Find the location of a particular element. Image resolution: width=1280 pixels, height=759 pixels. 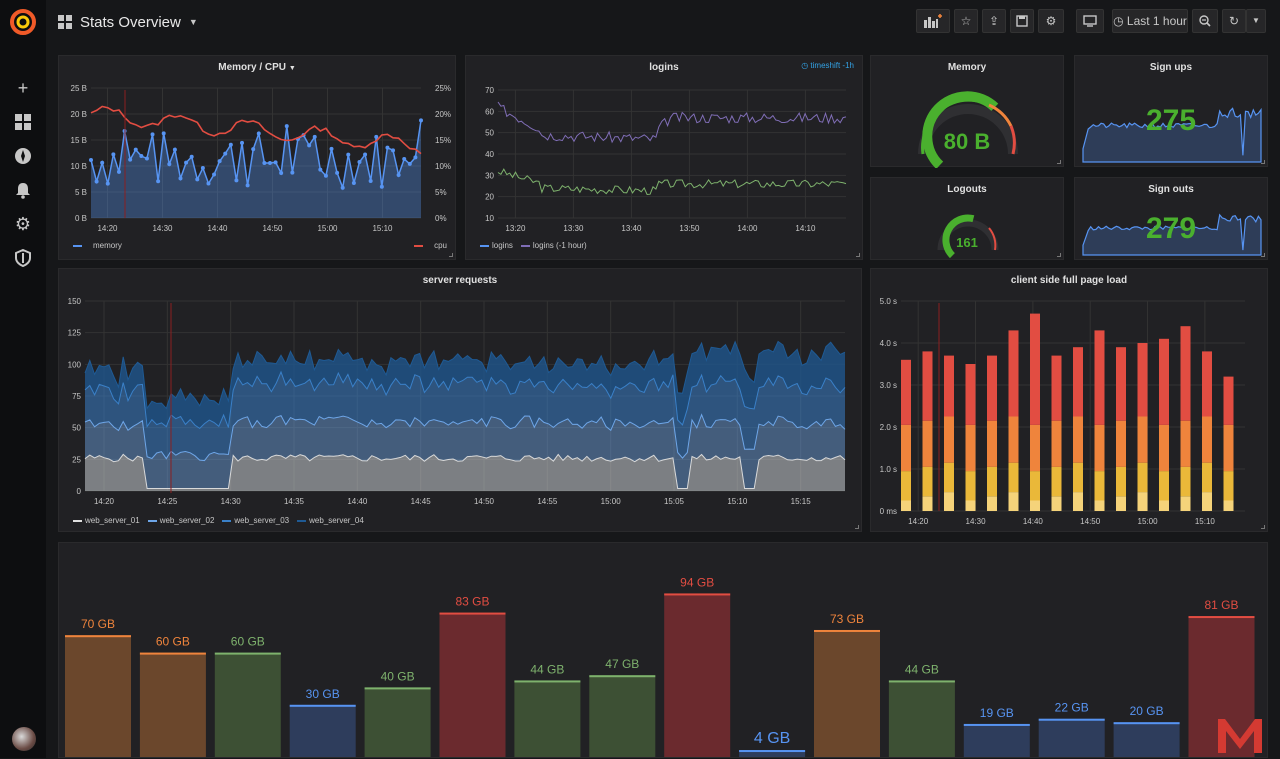

panel-title: logins is located at coordinates (664, 67).